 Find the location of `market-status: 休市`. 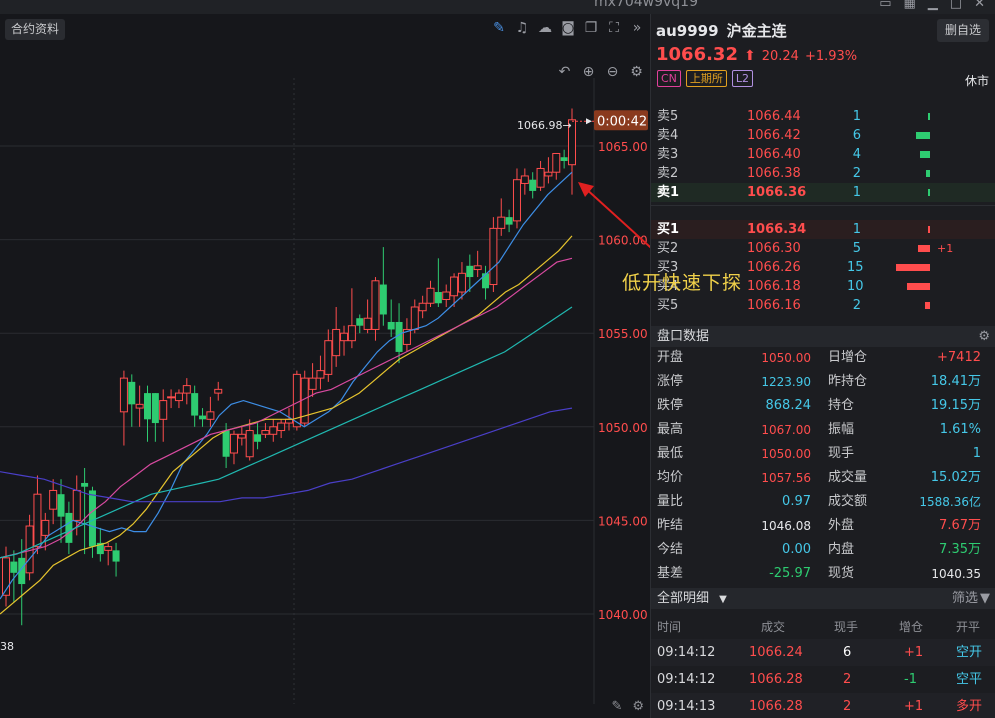

market-status: 休市 is located at coordinates (976, 81).